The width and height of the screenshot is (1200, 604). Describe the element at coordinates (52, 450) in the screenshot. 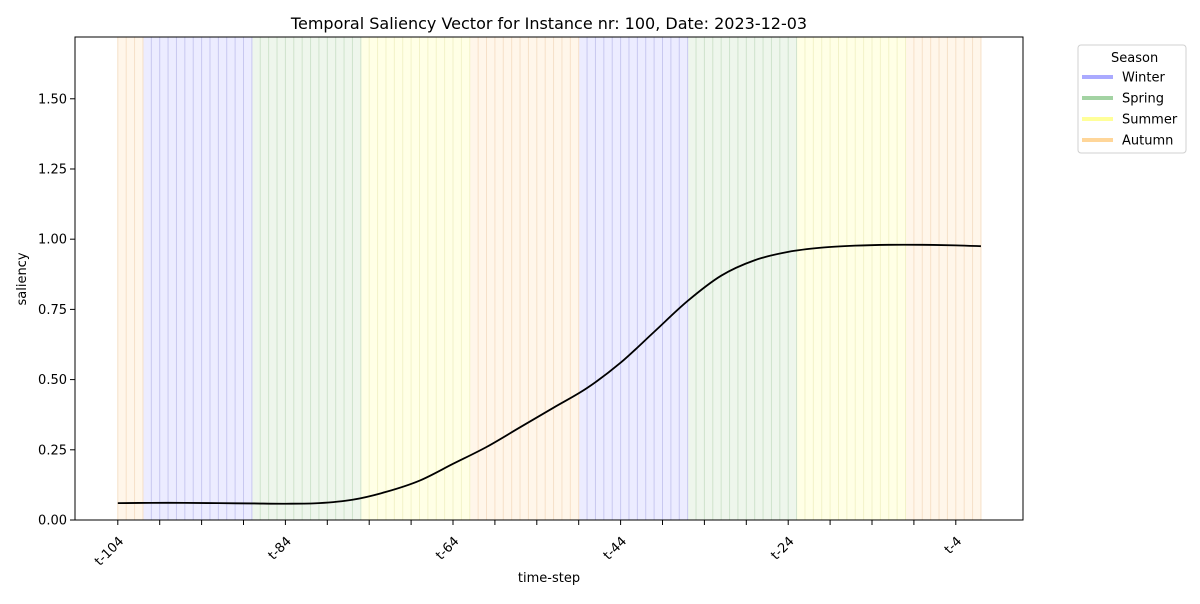

I see `y-tick-label: 0.25` at that location.